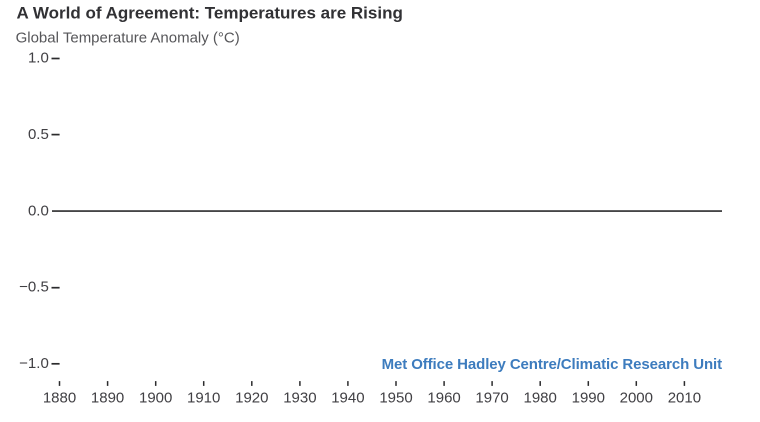 This screenshot has height=422, width=760. Describe the element at coordinates (34, 287) in the screenshot. I see `svg-text: −0.5` at that location.